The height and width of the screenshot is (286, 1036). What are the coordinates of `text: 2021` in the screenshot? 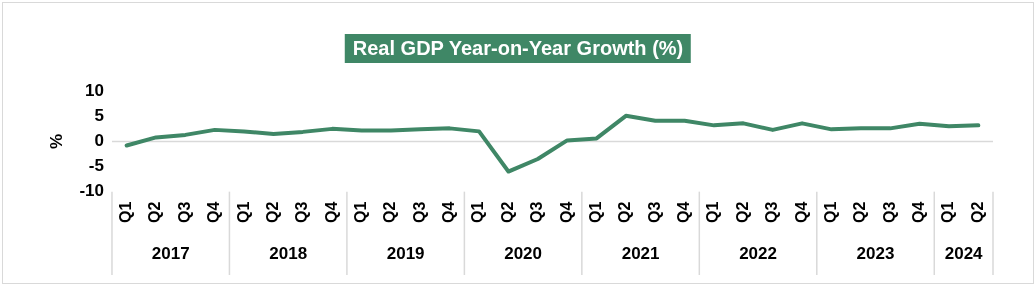 It's located at (640, 253).